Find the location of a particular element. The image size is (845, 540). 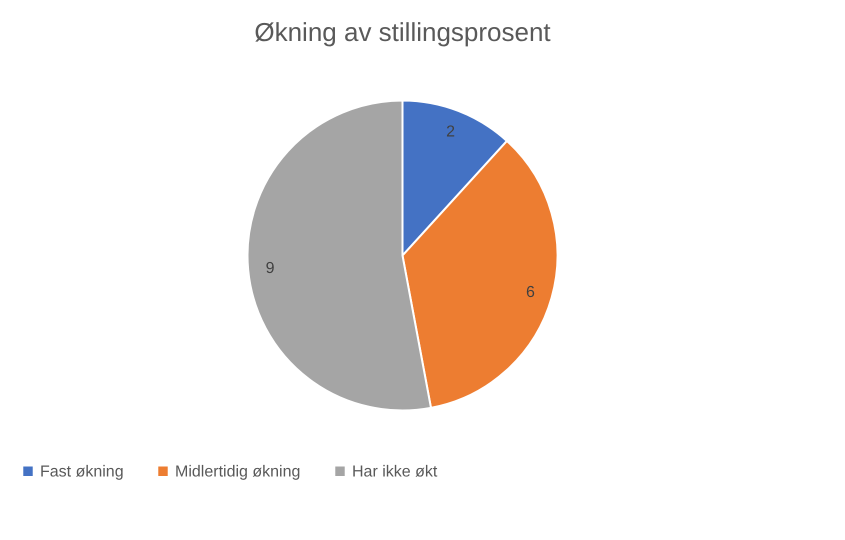

legend-label: Har ikke økt is located at coordinates (395, 471).